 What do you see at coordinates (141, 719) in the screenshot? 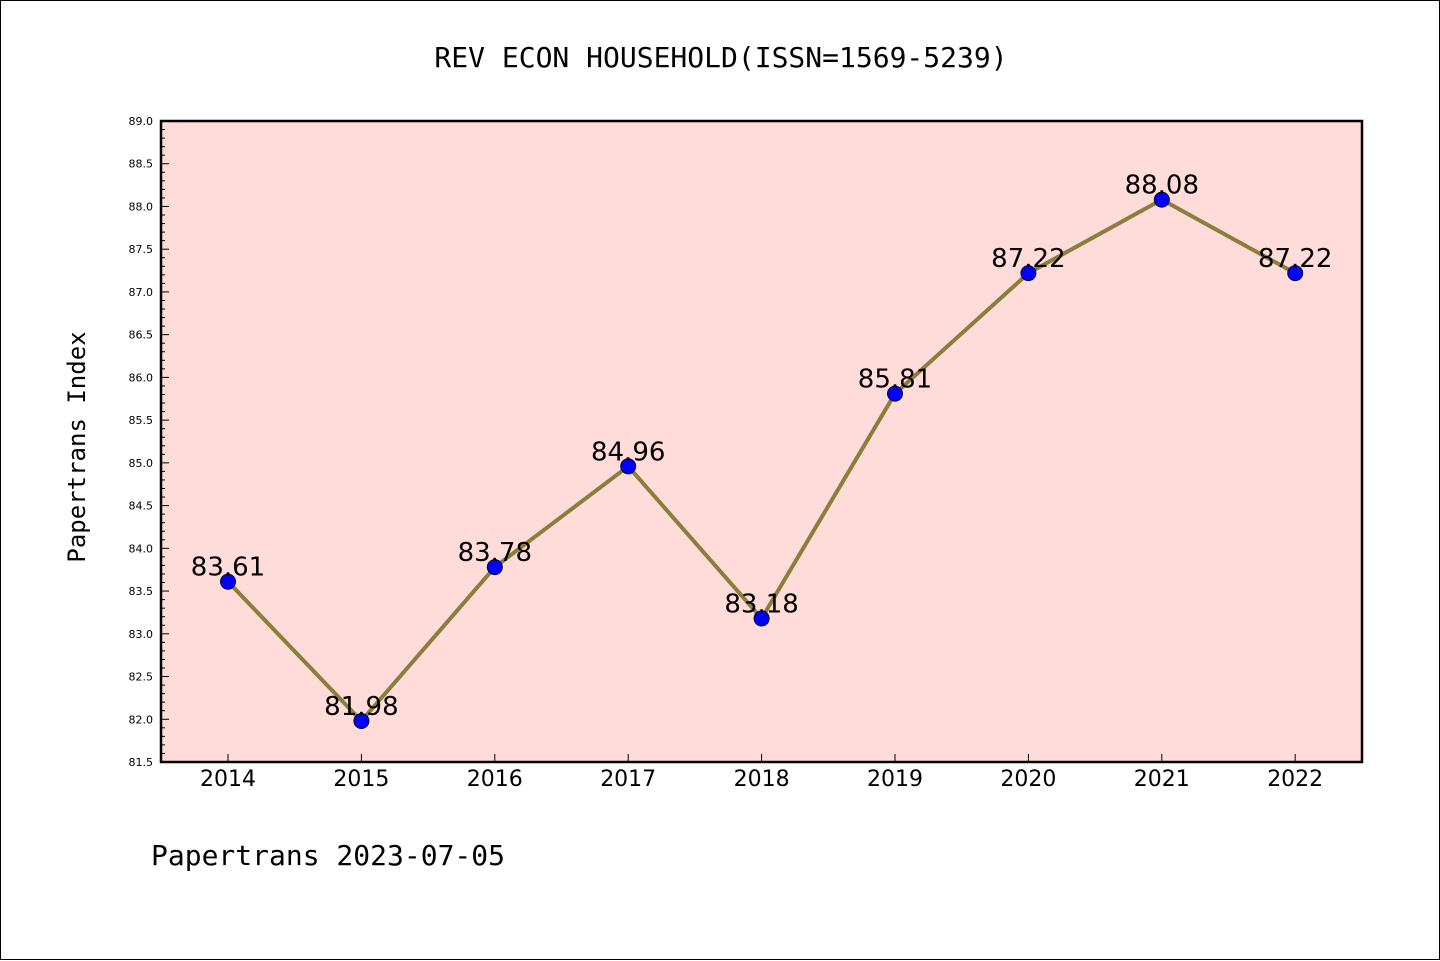
I see `y-tick-label: 82.0` at bounding box center [141, 719].